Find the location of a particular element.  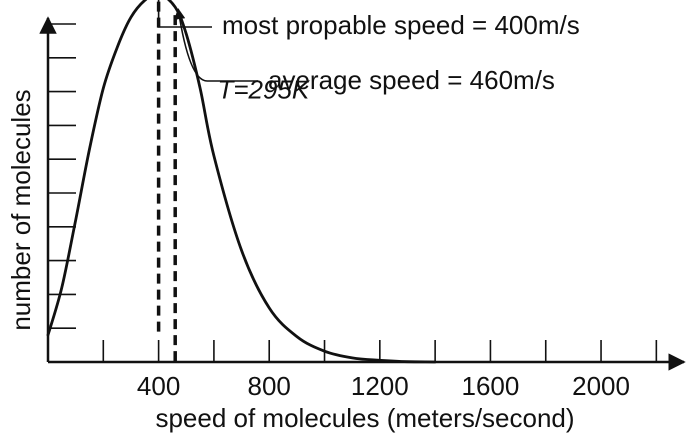

average-speed-leader is located at coordinates (216, 44).